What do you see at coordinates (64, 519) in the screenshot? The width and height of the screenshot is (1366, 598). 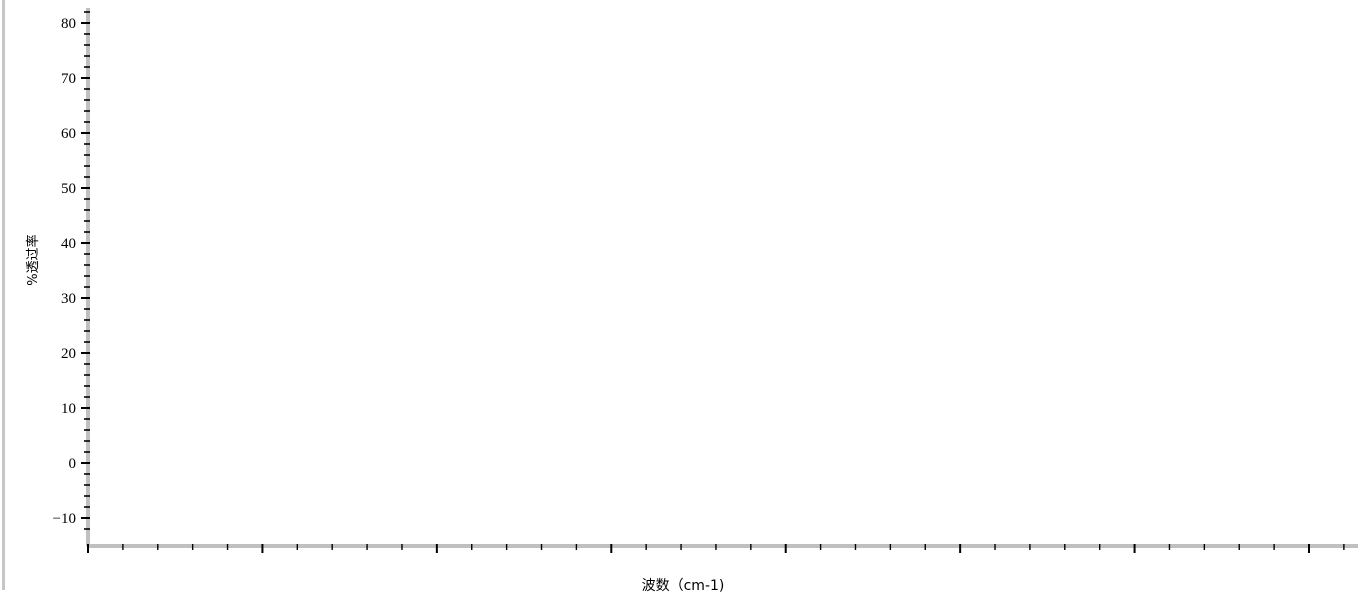 I see `svg-text: −10` at bounding box center [64, 519].